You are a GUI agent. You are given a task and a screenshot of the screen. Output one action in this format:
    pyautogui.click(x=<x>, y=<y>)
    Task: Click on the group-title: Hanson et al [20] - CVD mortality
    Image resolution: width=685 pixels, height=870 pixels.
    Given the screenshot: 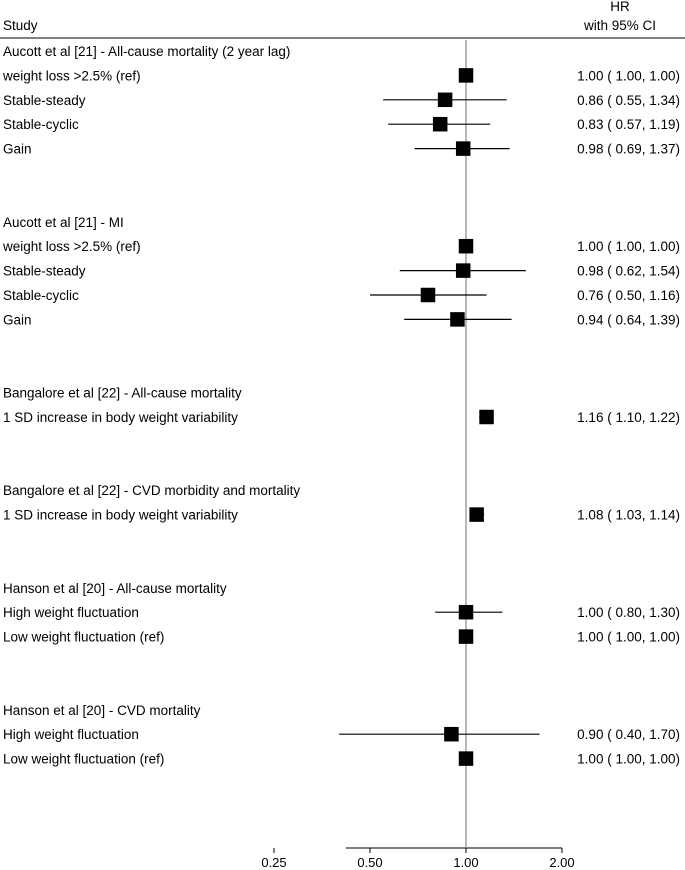 What is the action you would take?
    pyautogui.click(x=102, y=710)
    